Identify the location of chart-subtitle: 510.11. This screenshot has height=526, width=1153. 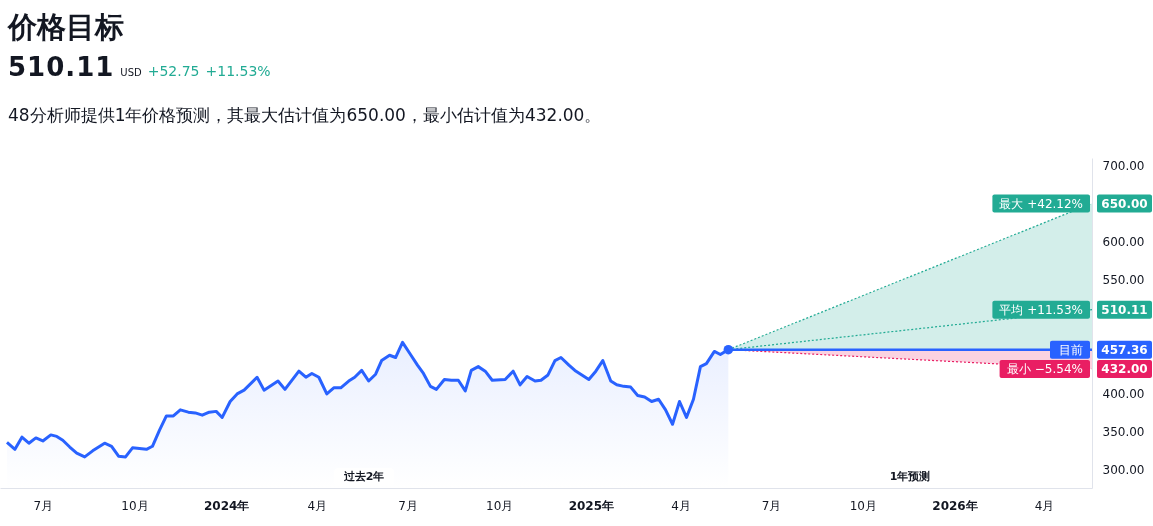
(61, 67).